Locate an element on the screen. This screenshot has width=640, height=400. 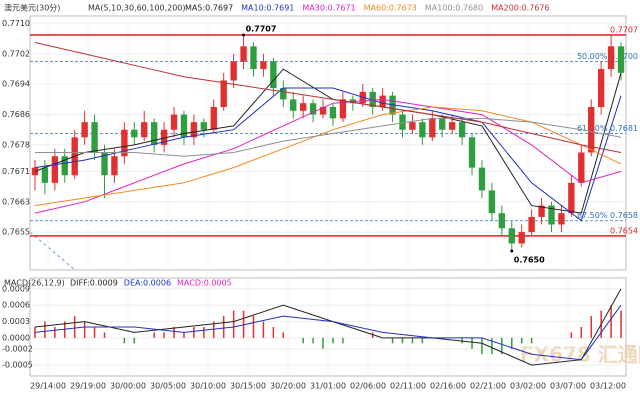
legend-entry: DEA:0.0006 is located at coordinates (147, 283).